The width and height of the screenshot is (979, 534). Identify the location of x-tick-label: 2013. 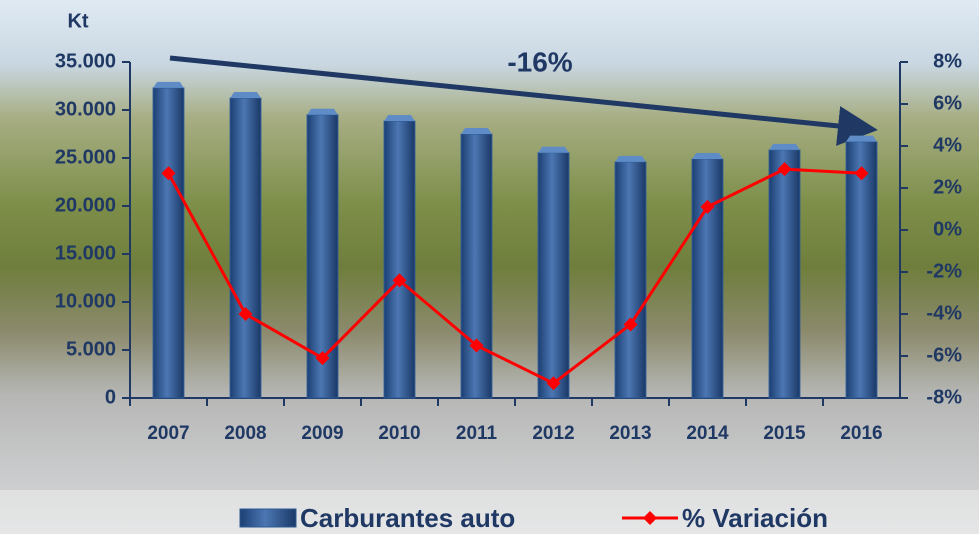
(630, 433).